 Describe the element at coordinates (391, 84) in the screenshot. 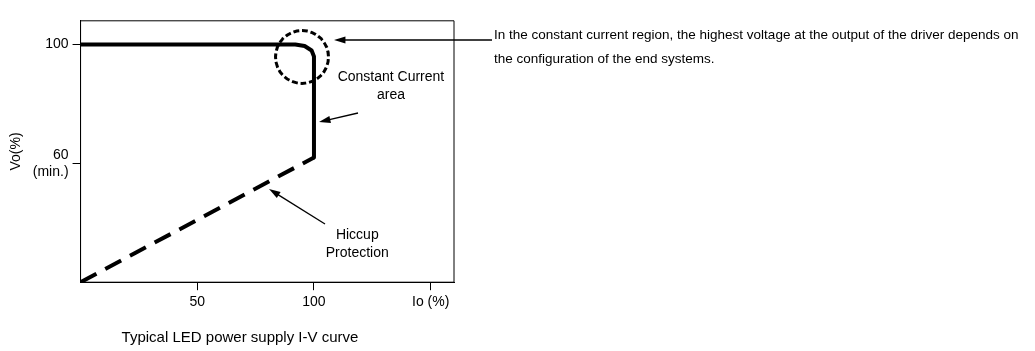

I see `annotation: Constant Current area` at that location.